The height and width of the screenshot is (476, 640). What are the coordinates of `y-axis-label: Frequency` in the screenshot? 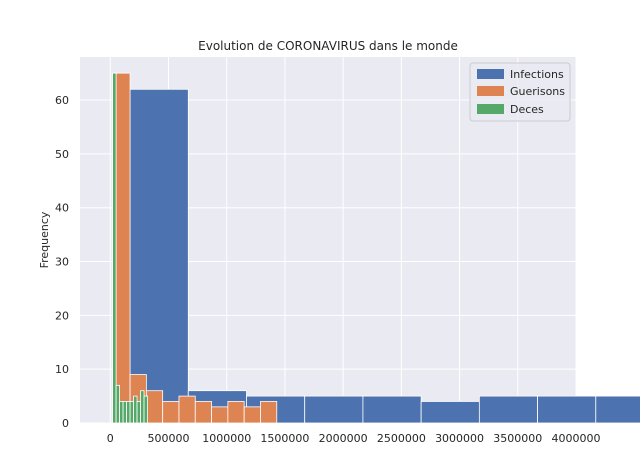 It's located at (44, 239).